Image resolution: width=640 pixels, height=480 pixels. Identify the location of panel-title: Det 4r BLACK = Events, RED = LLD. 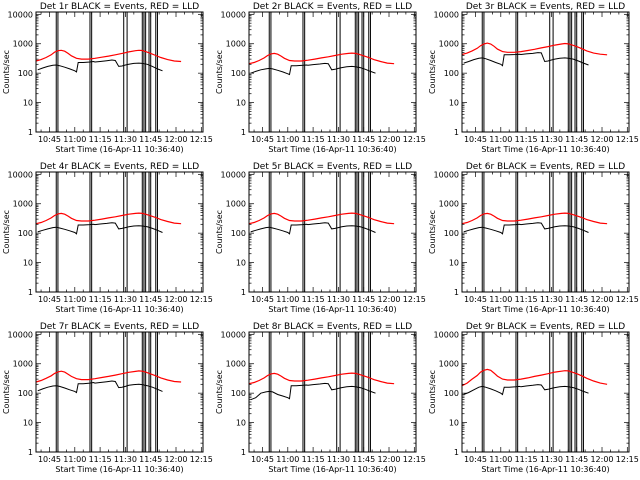
(119, 167).